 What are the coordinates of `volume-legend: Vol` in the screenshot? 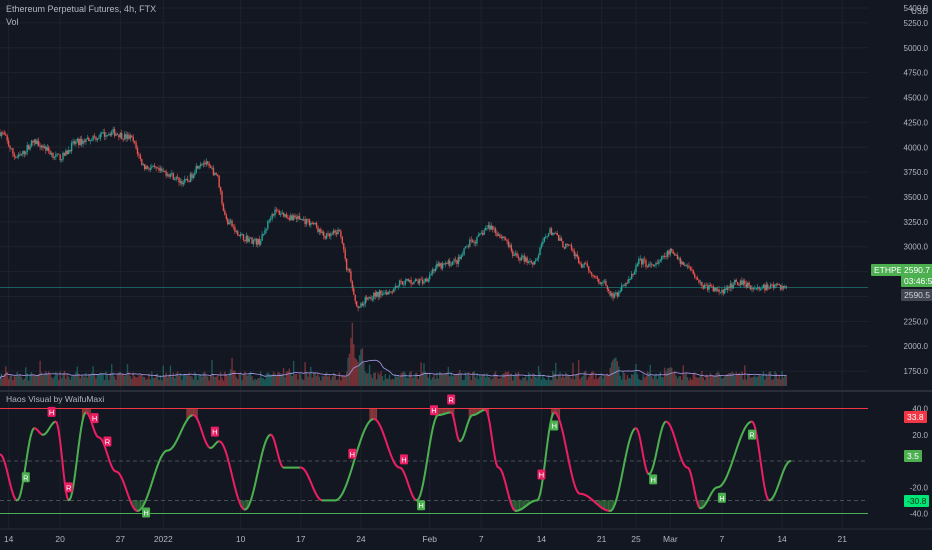 It's located at (12, 22).